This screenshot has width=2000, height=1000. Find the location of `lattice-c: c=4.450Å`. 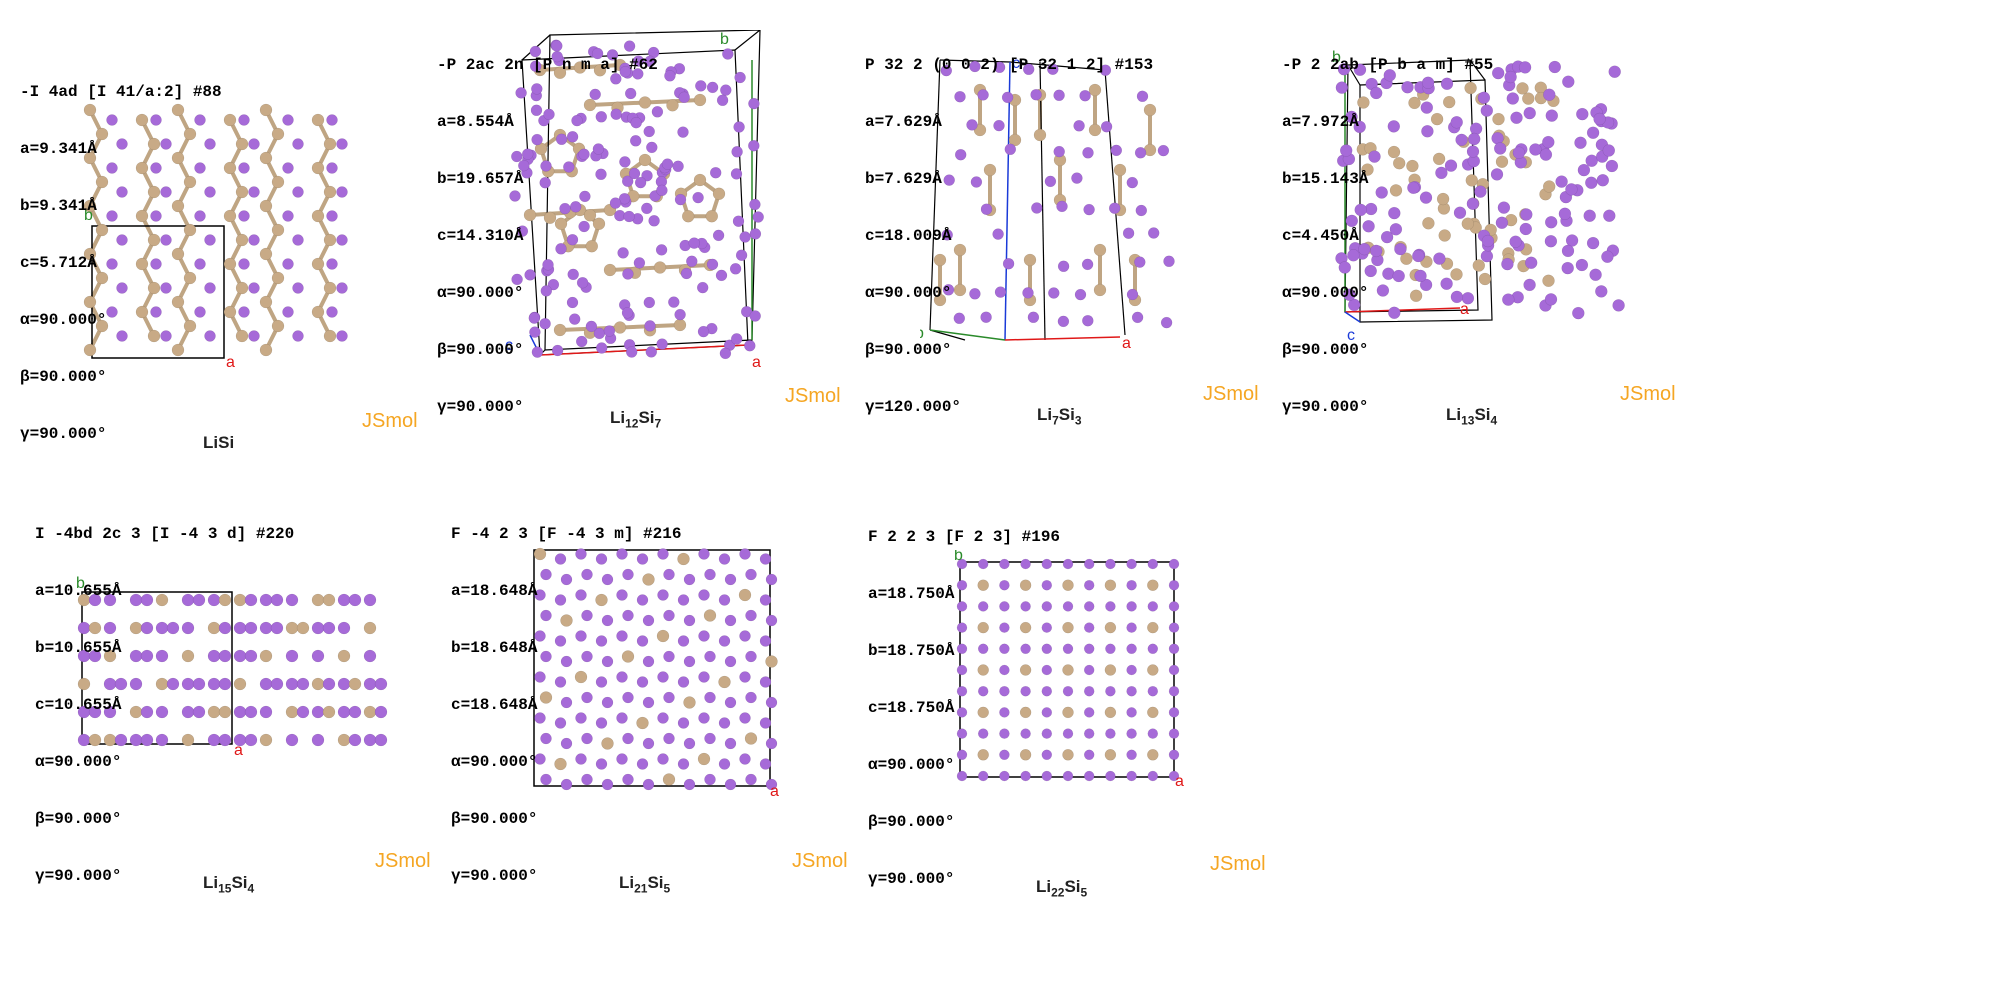

lattice-c: c=4.450Å is located at coordinates (1320, 236).